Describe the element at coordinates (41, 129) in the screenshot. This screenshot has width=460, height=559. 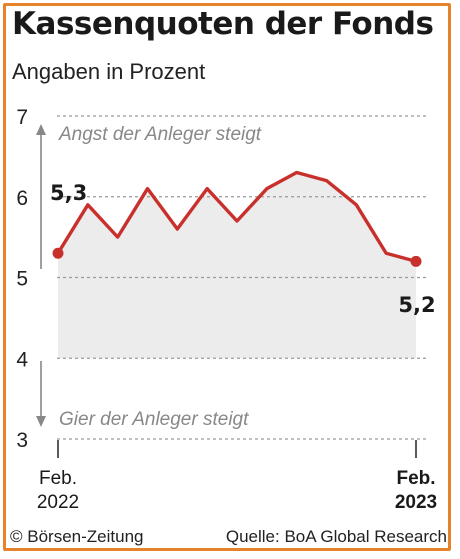
I see `arrow-up-head` at that location.